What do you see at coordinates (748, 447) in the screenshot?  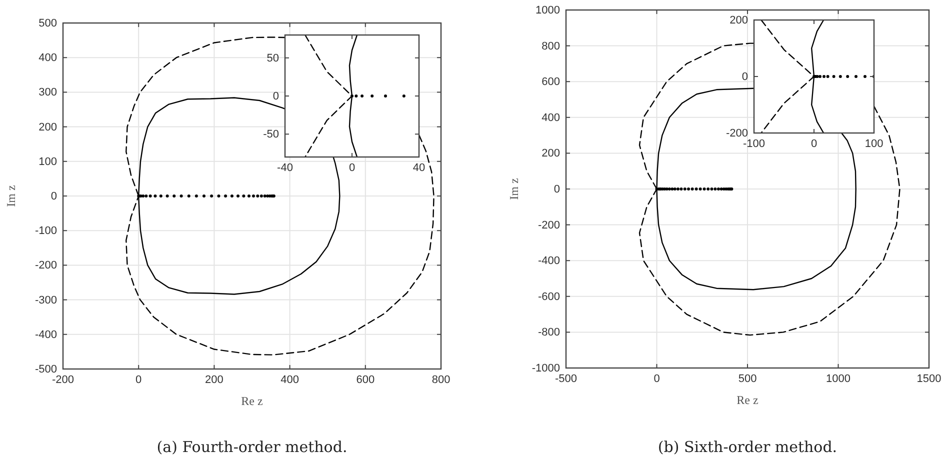 I see `text: (b) Sixth-order method.` at bounding box center [748, 447].